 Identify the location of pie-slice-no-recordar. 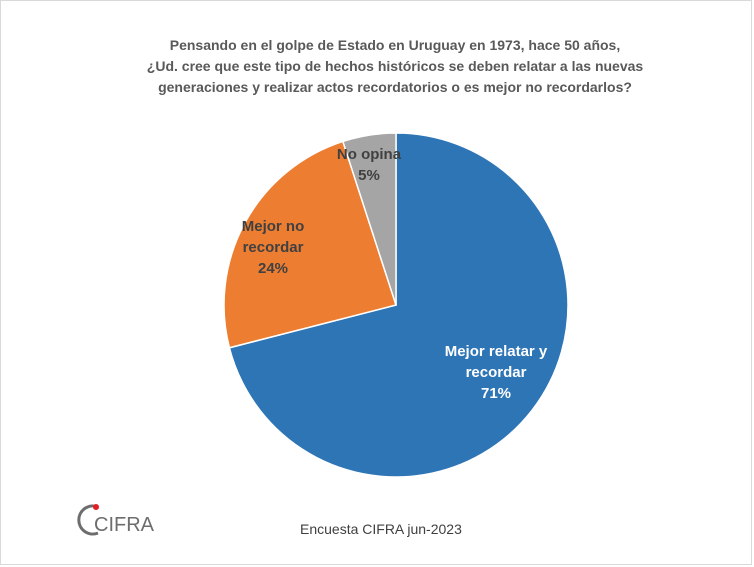
(310, 244).